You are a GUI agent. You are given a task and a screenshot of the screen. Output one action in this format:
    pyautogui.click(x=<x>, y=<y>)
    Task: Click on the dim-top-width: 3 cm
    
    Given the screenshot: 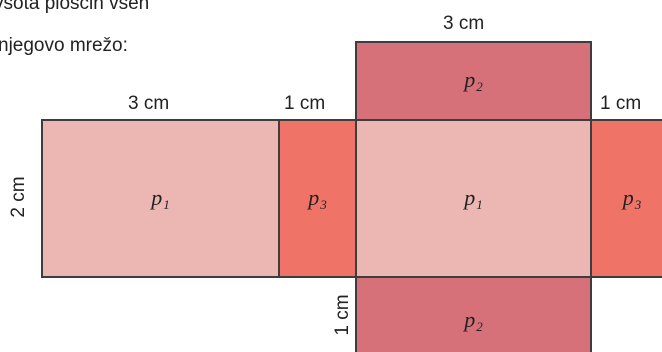 What is the action you would take?
    pyautogui.click(x=464, y=23)
    